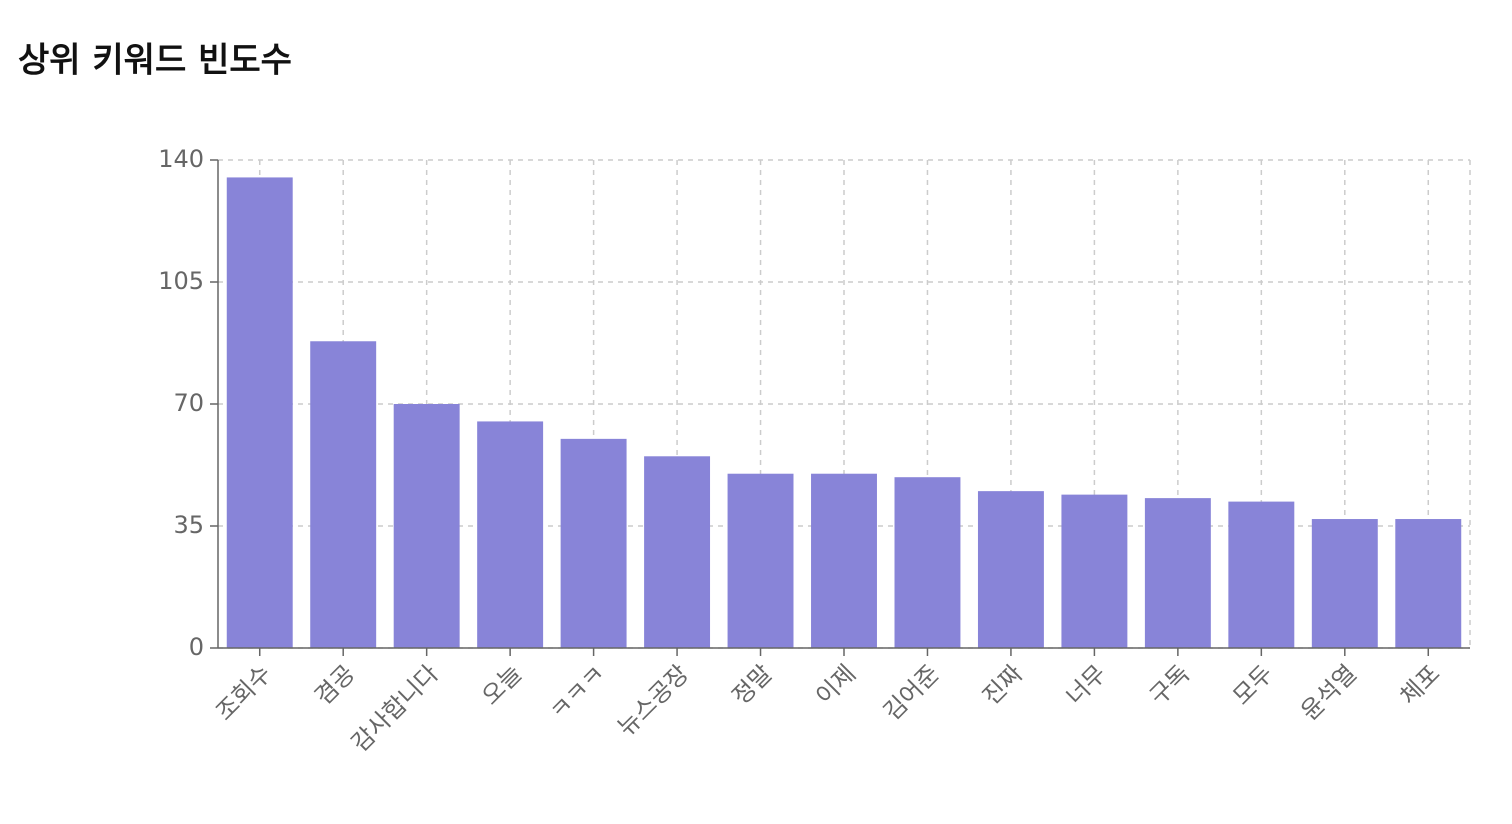  Describe the element at coordinates (653, 700) in the screenshot. I see `x-tick-label: 뉴스공장` at that location.